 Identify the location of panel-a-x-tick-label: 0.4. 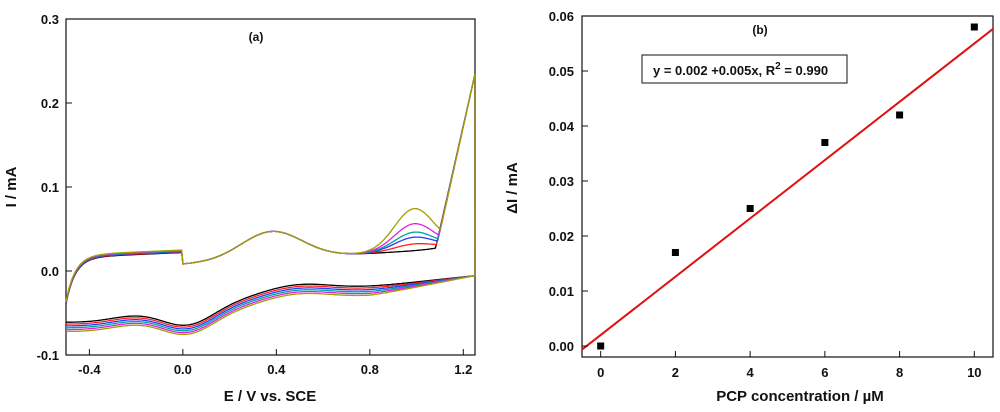
(276, 369).